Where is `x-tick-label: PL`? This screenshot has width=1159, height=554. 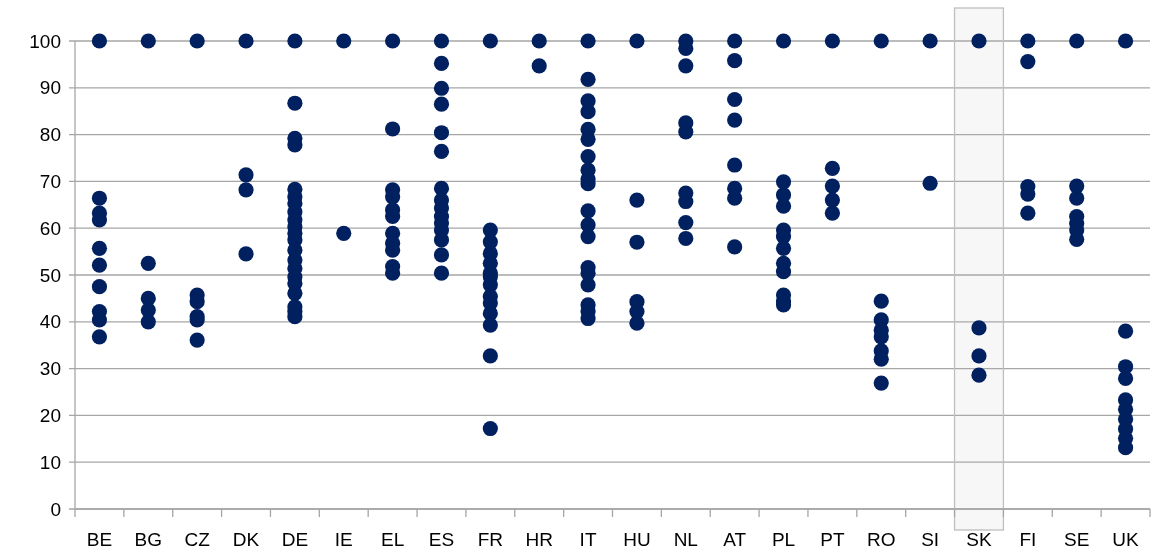 x-tick-label: PL is located at coordinates (783, 539).